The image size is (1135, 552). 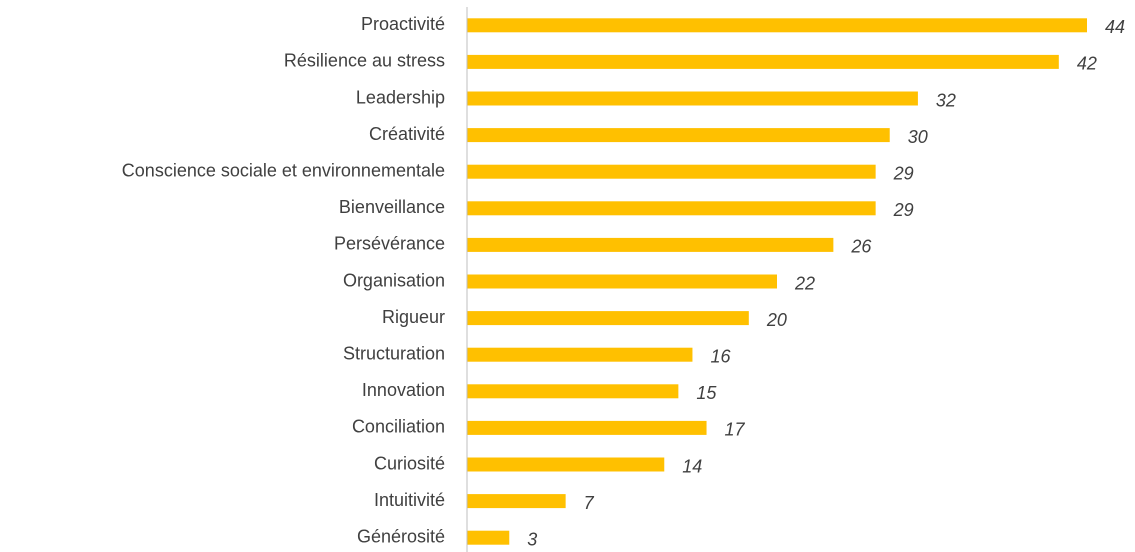 What do you see at coordinates (407, 134) in the screenshot?
I see `category-label: Créativité` at bounding box center [407, 134].